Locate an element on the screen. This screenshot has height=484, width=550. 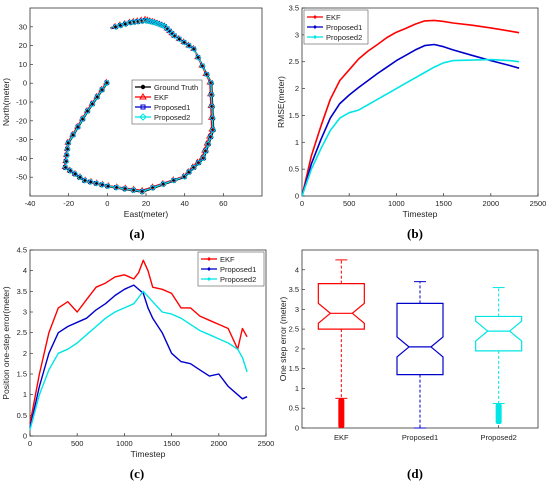
y-tick-label: 2.5 is located at coordinates (294, 329).